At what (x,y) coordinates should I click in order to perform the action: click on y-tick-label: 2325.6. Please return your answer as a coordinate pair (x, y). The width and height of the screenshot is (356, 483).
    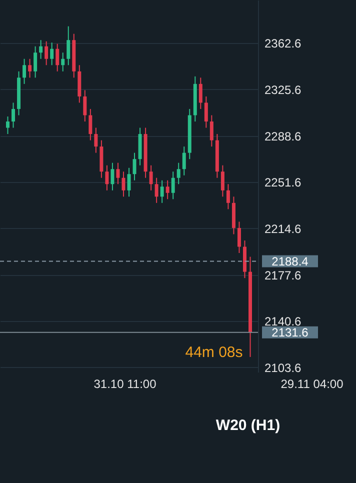
    Looking at the image, I should click on (283, 89).